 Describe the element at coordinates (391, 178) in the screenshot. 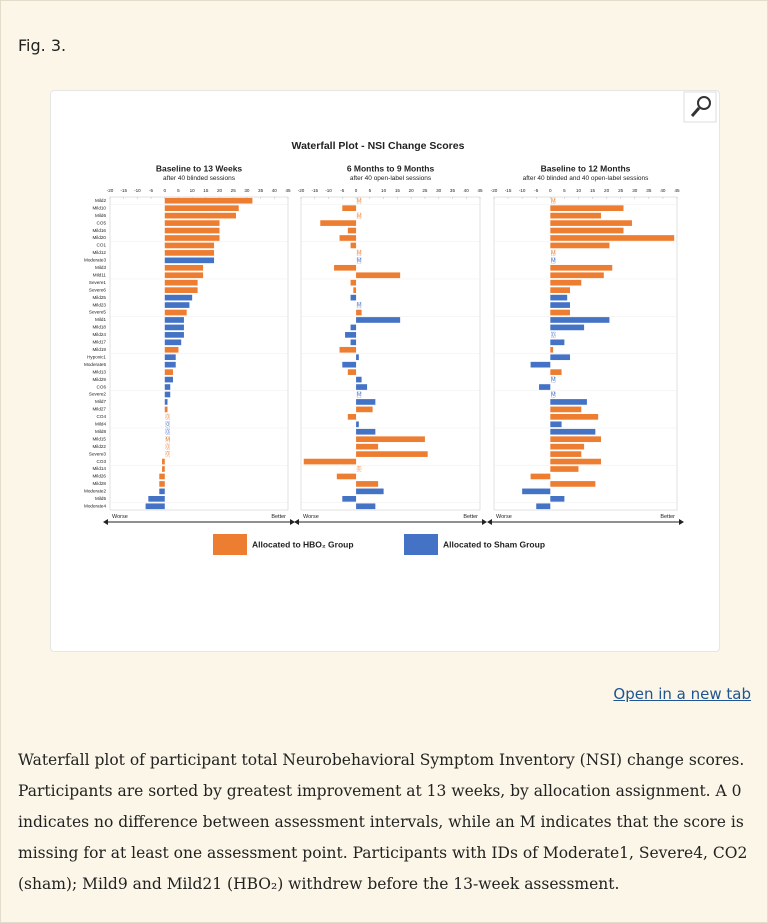

I see `panel-subtitle: after 40 open-label sessions` at that location.